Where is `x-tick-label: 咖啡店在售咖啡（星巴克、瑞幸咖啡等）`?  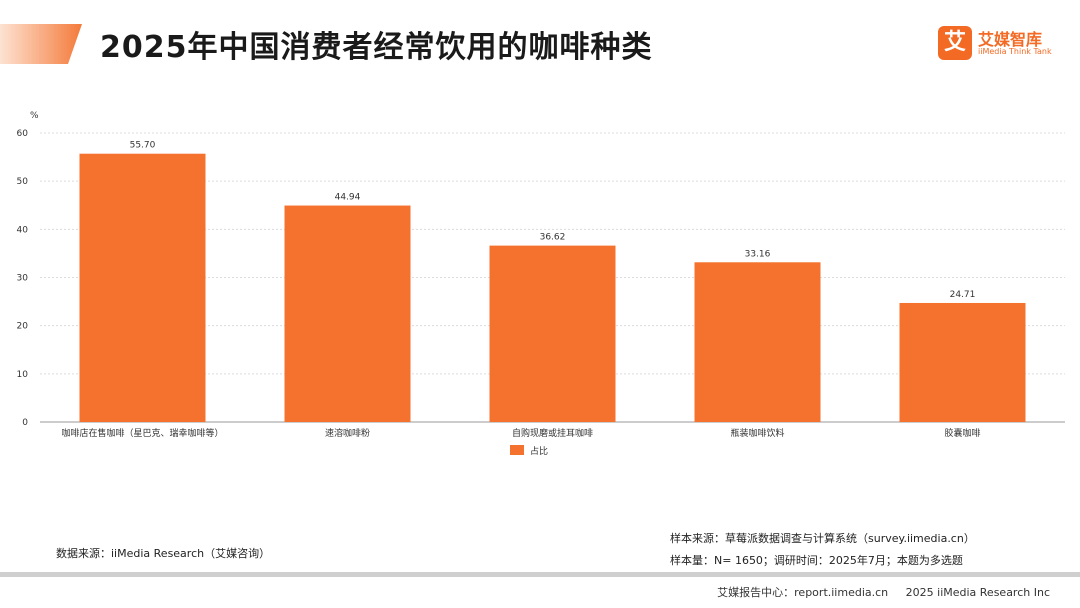 x-tick-label: 咖啡店在售咖啡（星巴克、瑞幸咖啡等） is located at coordinates (142, 433).